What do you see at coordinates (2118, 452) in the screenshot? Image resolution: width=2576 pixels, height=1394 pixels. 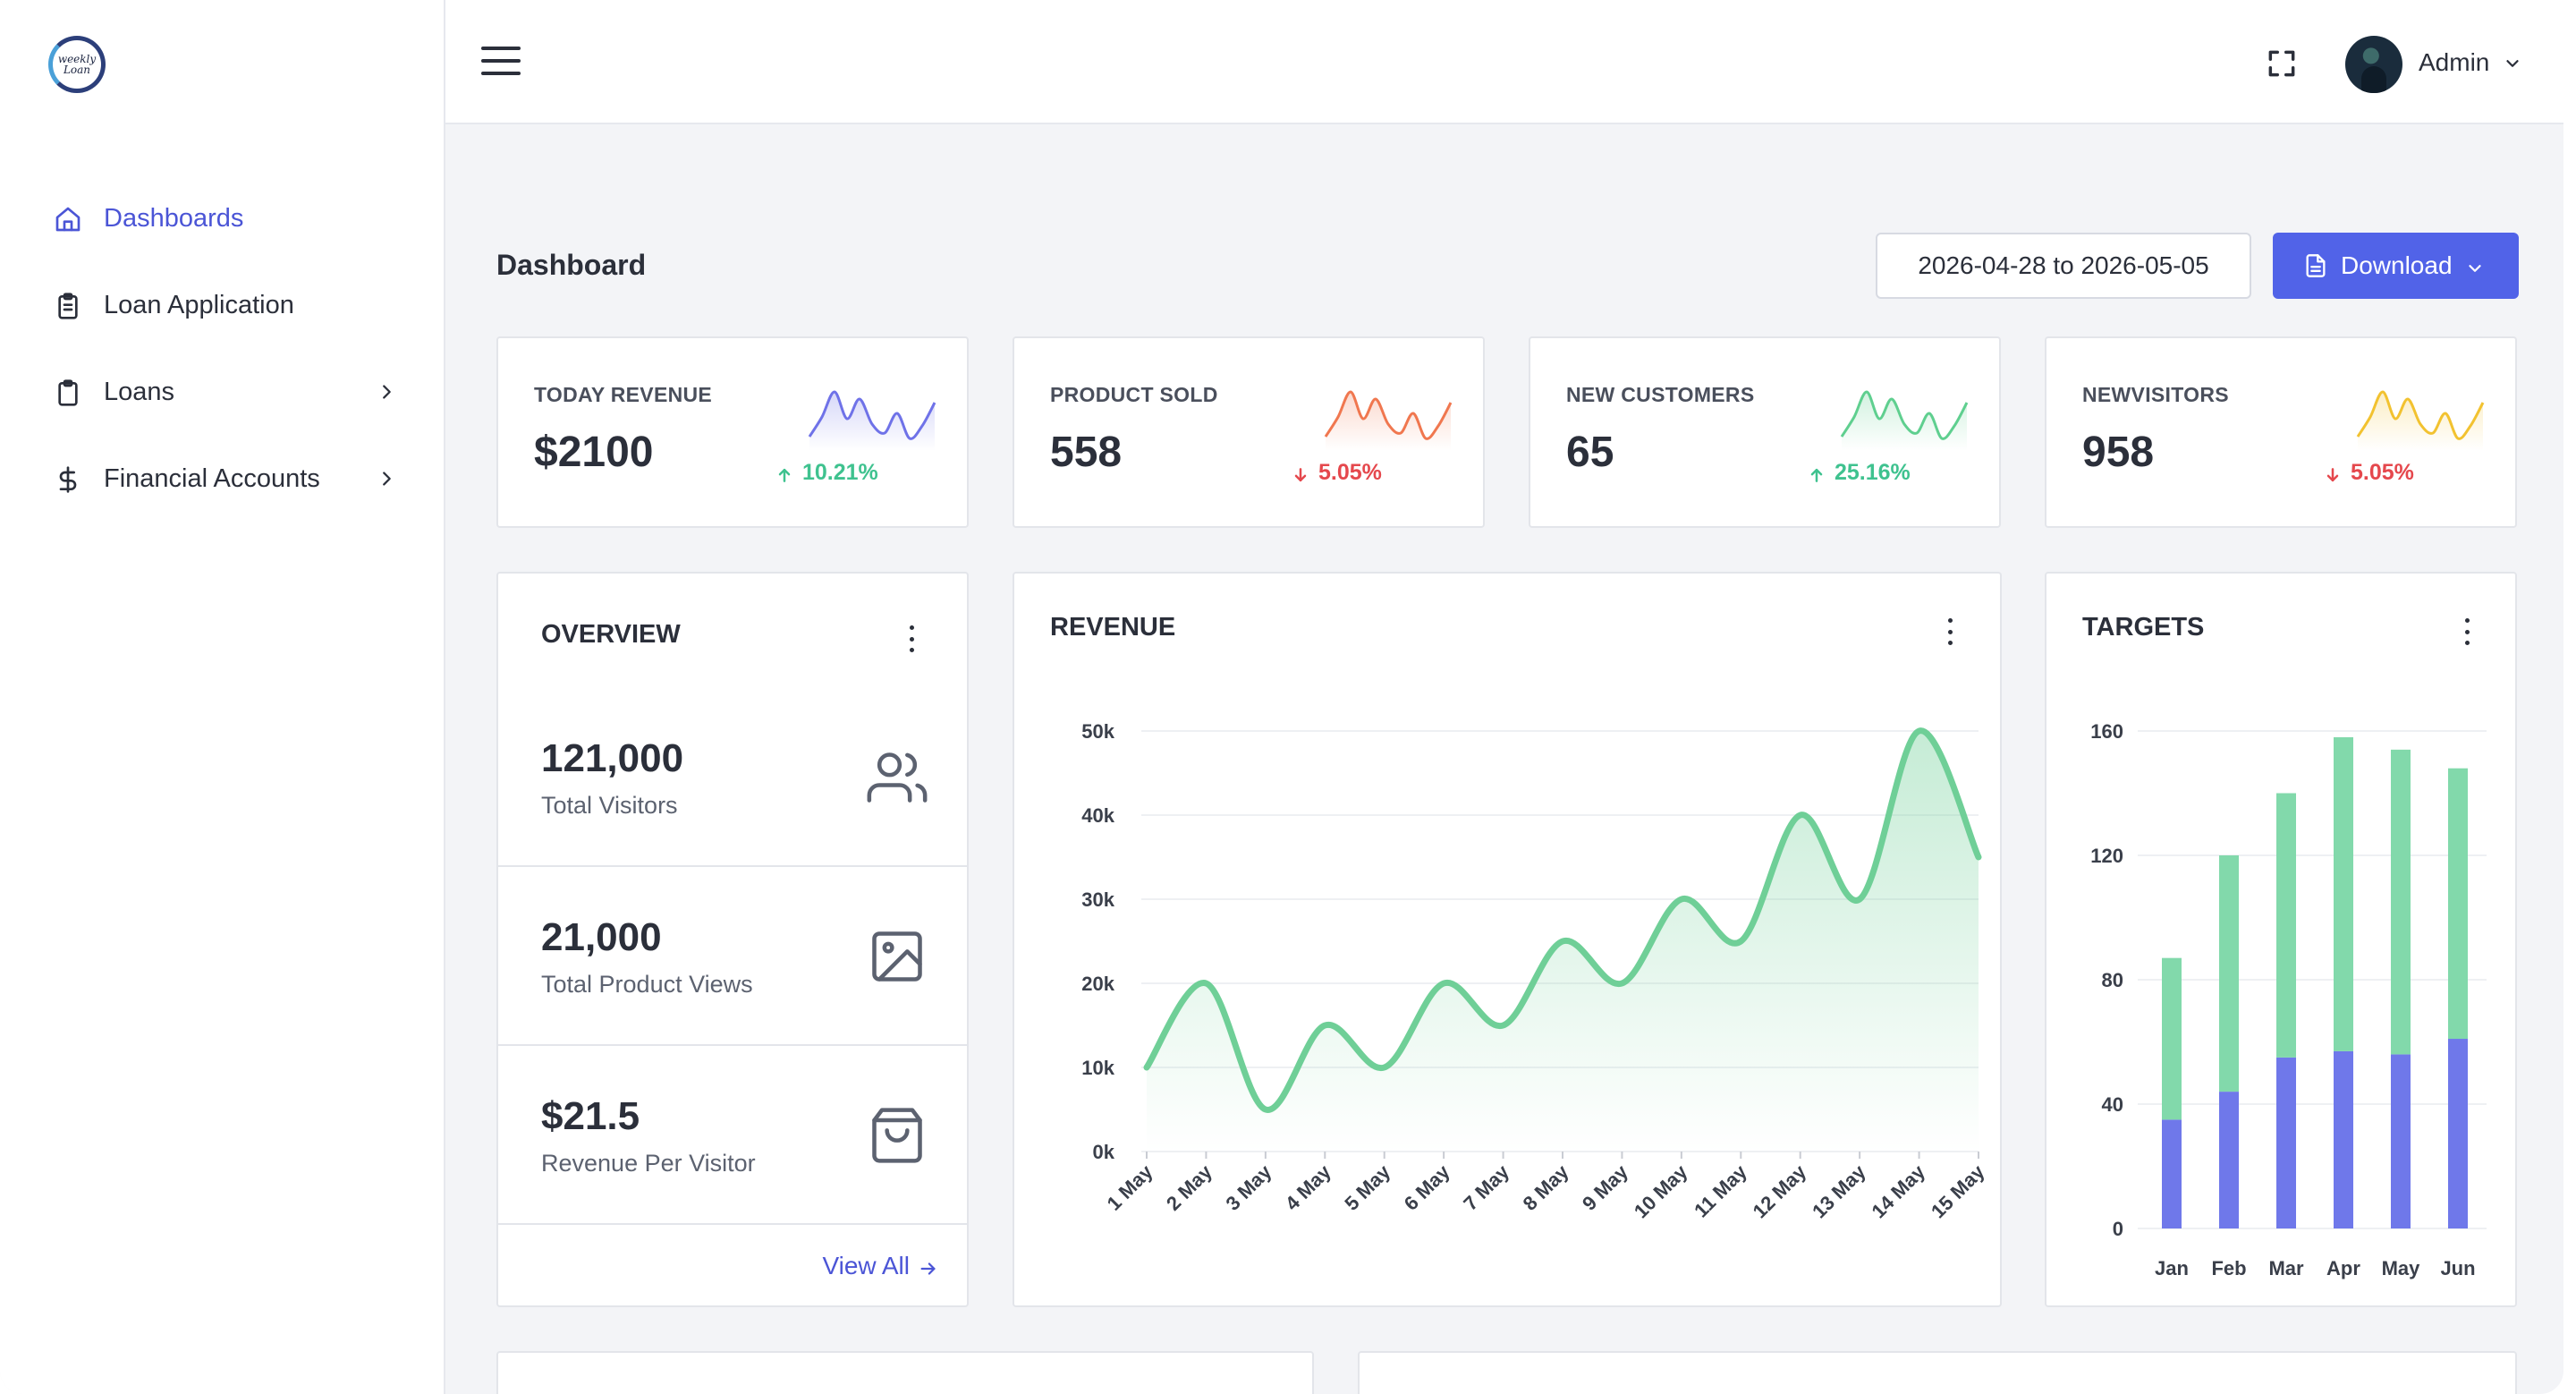 I see `stat-value: 958` at bounding box center [2118, 452].